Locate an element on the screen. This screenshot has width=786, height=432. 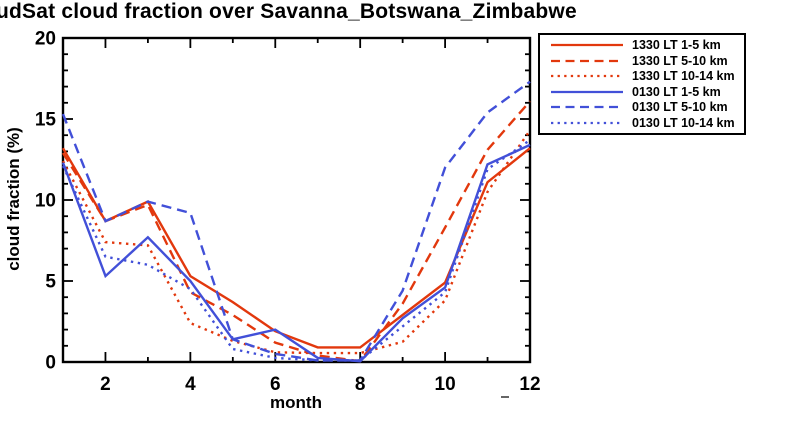
legend-item: 1330 LT 1-5 km is located at coordinates (647, 45).